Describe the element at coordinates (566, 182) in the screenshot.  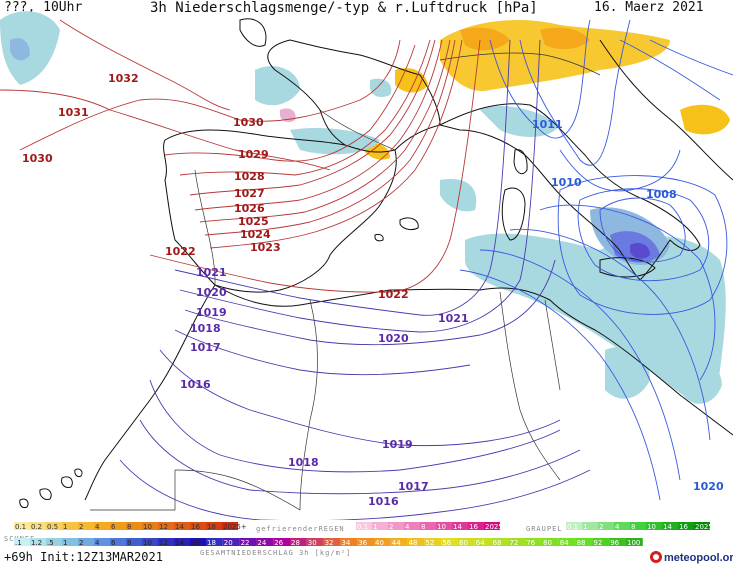
I see `isobar-label: 1010` at that location.